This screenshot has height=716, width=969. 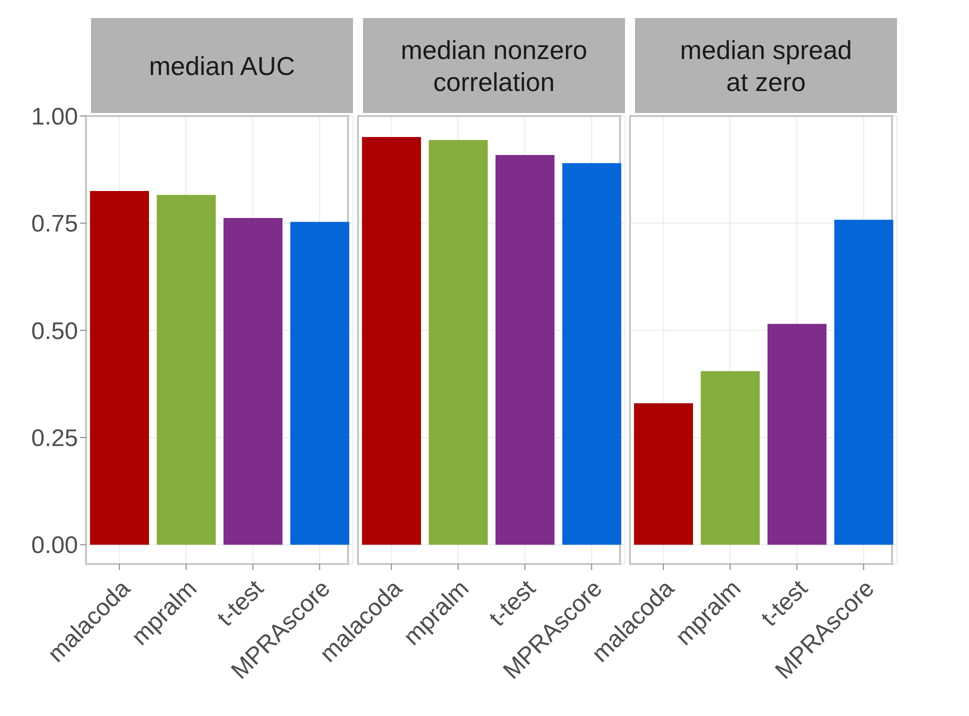 I want to click on y-tick-label: 0.50, so click(x=54, y=331).